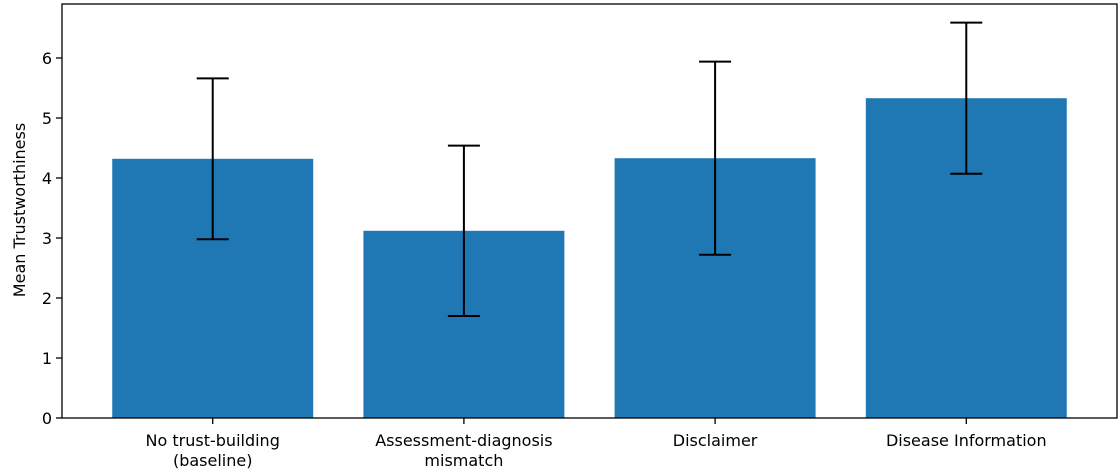 The height and width of the screenshot is (469, 1119). Describe the element at coordinates (47, 178) in the screenshot. I see `y-tick-label: 4` at that location.